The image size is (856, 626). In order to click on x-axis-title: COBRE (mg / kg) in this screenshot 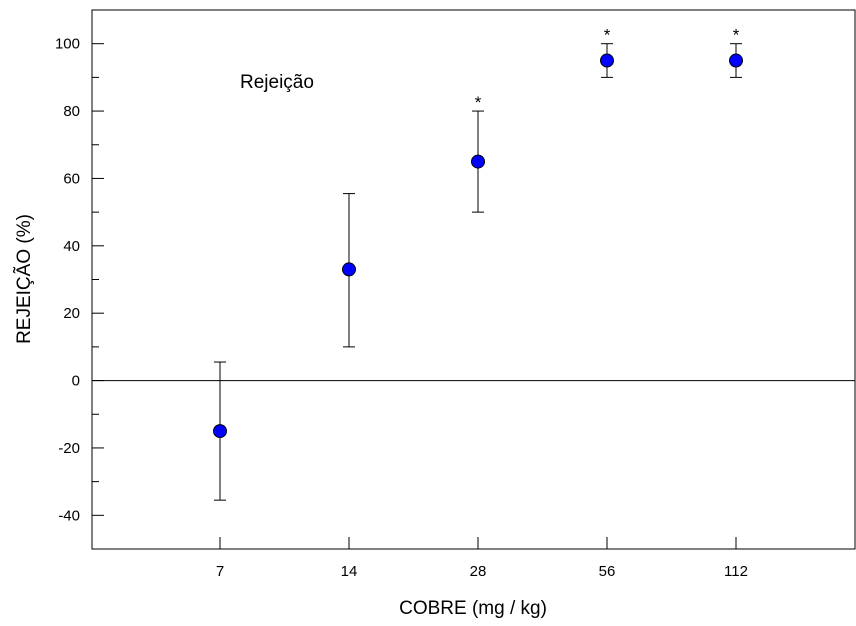, I will do `click(473, 608)`.